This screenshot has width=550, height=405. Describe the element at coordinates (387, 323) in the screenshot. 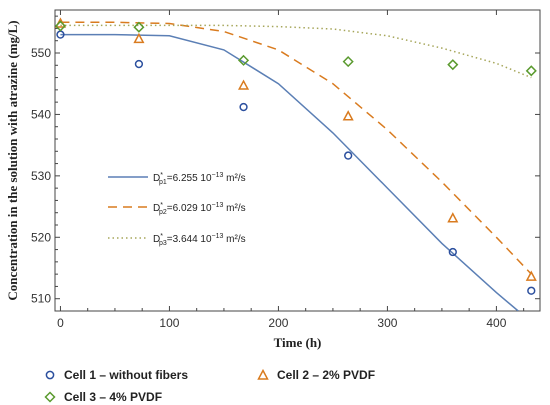

I see `x-tick-label: 300` at that location.